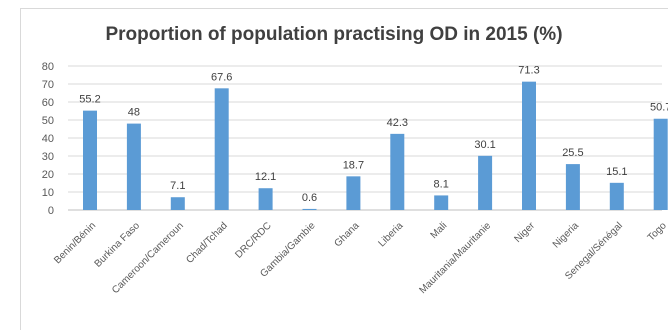 Image resolution: width=668 pixels, height=330 pixels. I want to click on category-label: Mauritania/Mauritanie, so click(455, 258).